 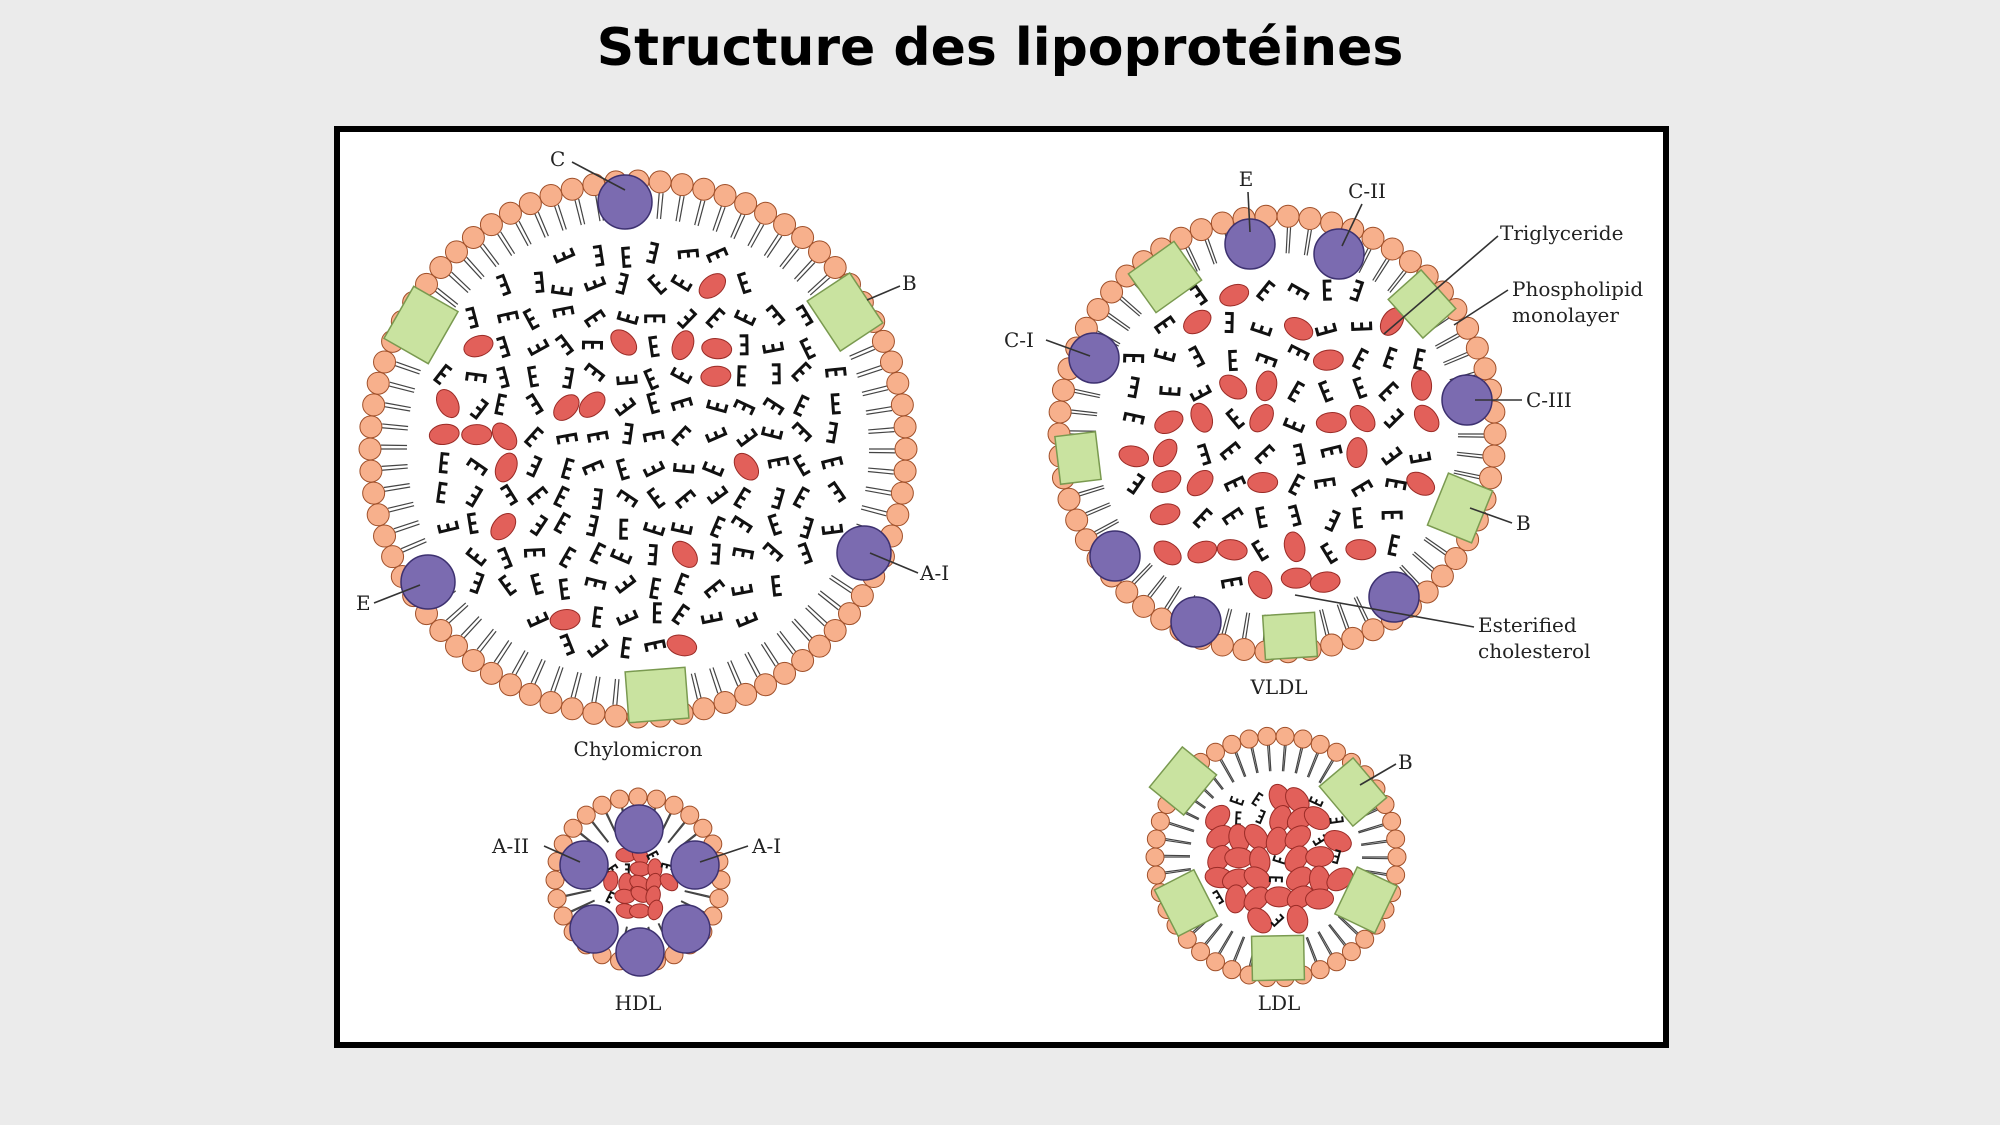 I want to click on label-esterified: Esterified, so click(x=1527, y=625).